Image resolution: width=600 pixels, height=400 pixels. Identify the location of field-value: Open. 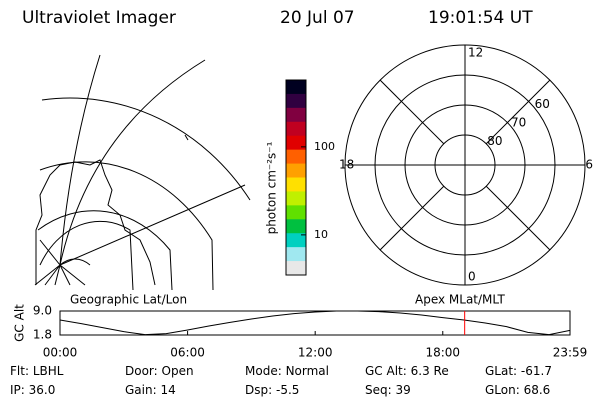
(178, 371).